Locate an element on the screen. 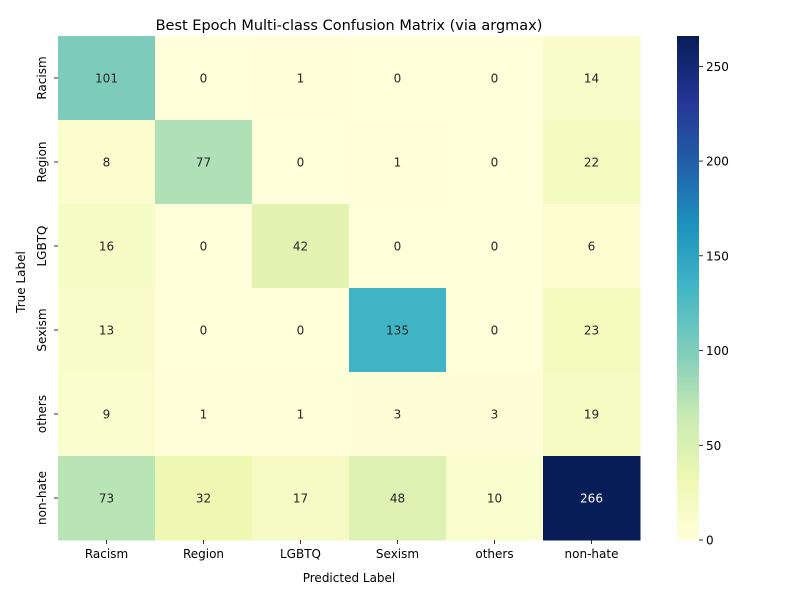  cell-value-label: 22 is located at coordinates (591, 163).